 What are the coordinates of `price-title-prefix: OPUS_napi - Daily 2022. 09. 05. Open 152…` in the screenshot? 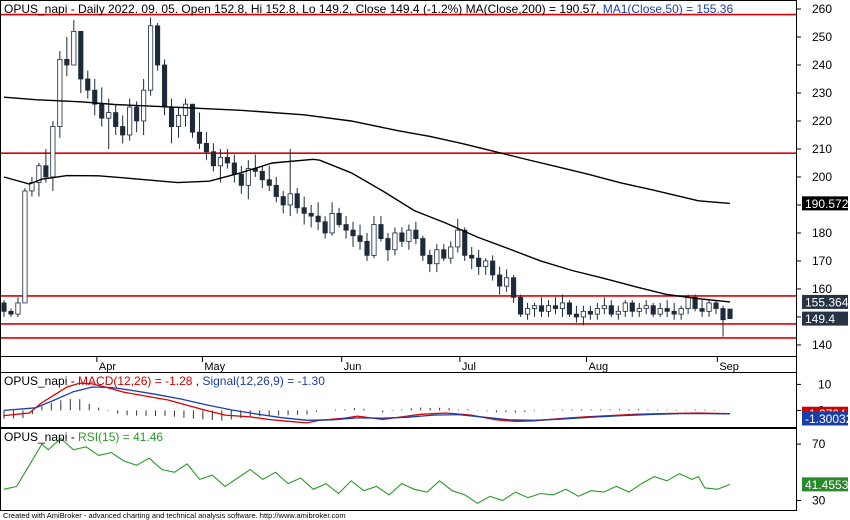 It's located at (233, 9).